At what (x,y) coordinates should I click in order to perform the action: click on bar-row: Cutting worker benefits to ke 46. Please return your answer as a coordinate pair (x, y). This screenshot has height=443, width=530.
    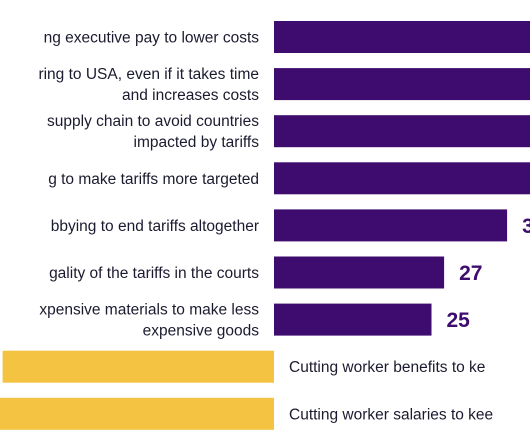
    Looking at the image, I should click on (242, 366).